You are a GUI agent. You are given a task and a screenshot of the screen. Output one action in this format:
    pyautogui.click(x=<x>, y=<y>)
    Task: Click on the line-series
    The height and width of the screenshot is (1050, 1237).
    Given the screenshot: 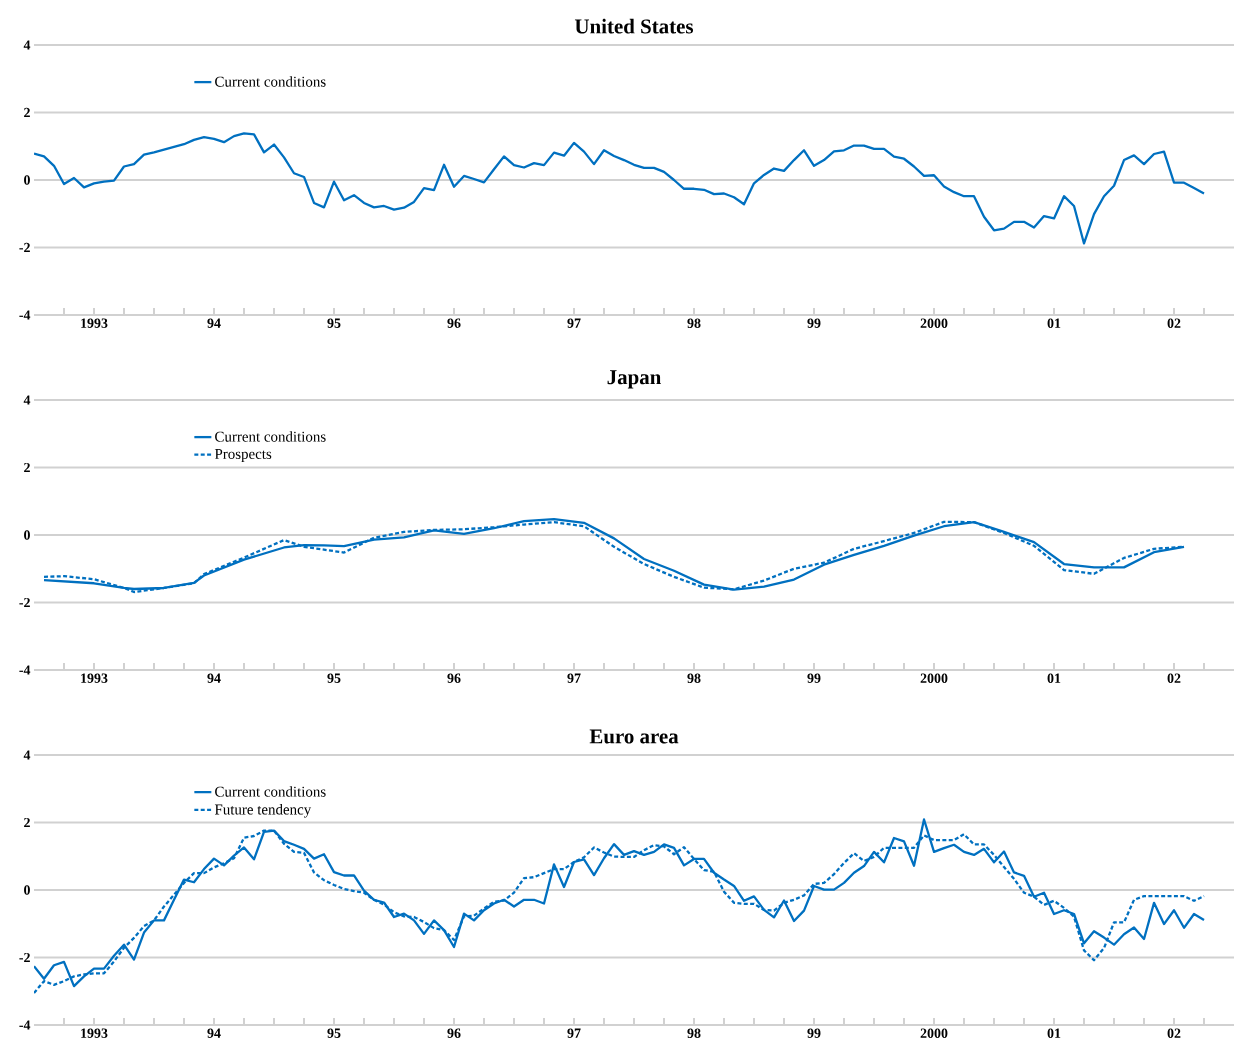 What is the action you would take?
    pyautogui.click(x=620, y=188)
    